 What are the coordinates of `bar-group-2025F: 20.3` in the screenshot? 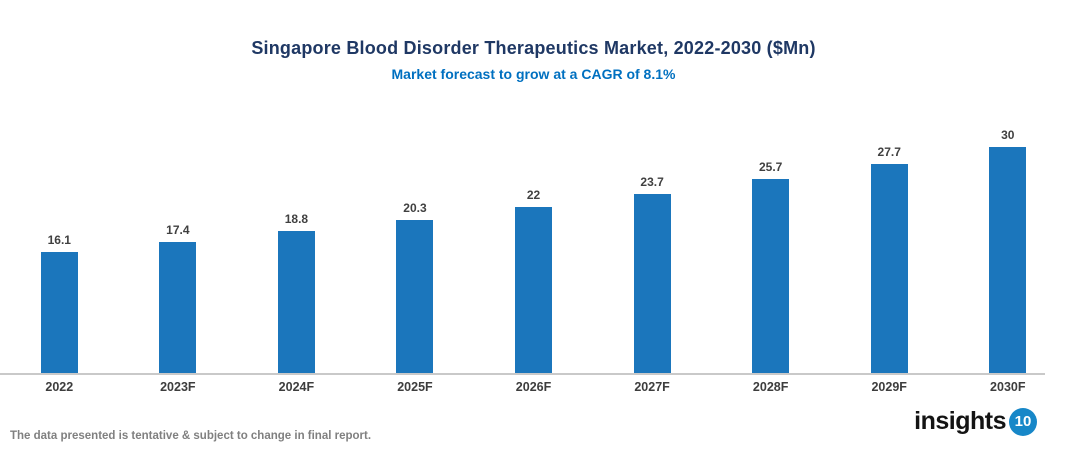 It's located at (415, 287).